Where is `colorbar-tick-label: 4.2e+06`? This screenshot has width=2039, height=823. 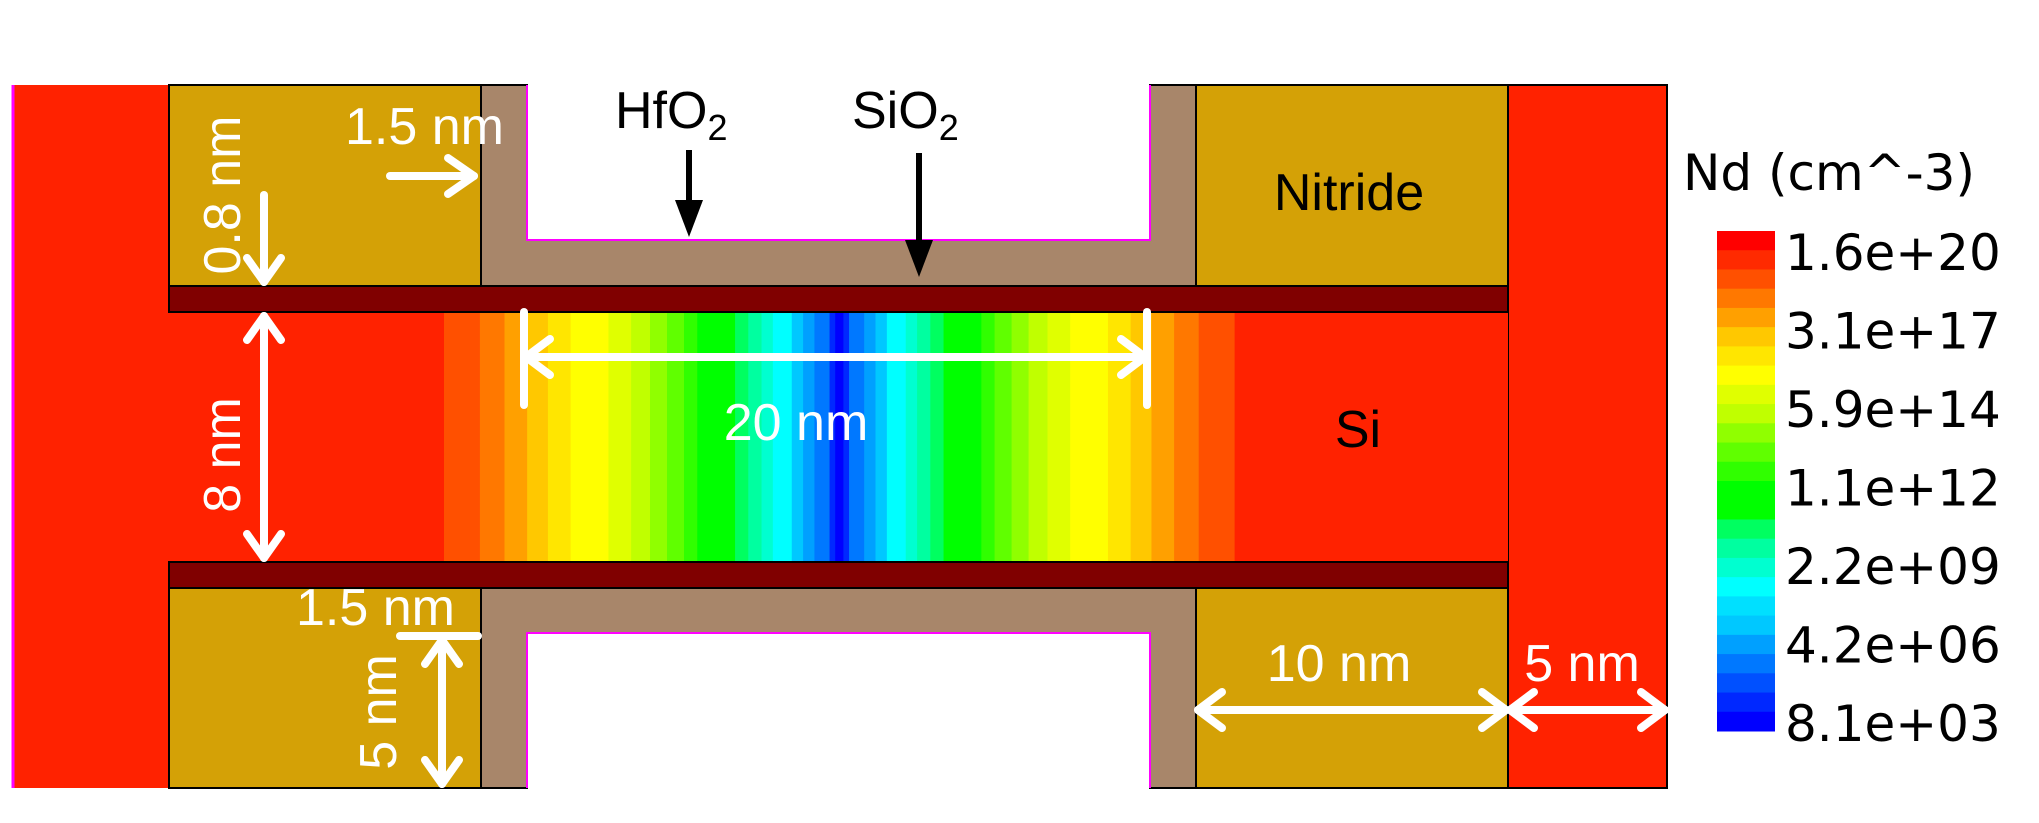
colorbar-tick-label: 4.2e+06 is located at coordinates (1893, 646).